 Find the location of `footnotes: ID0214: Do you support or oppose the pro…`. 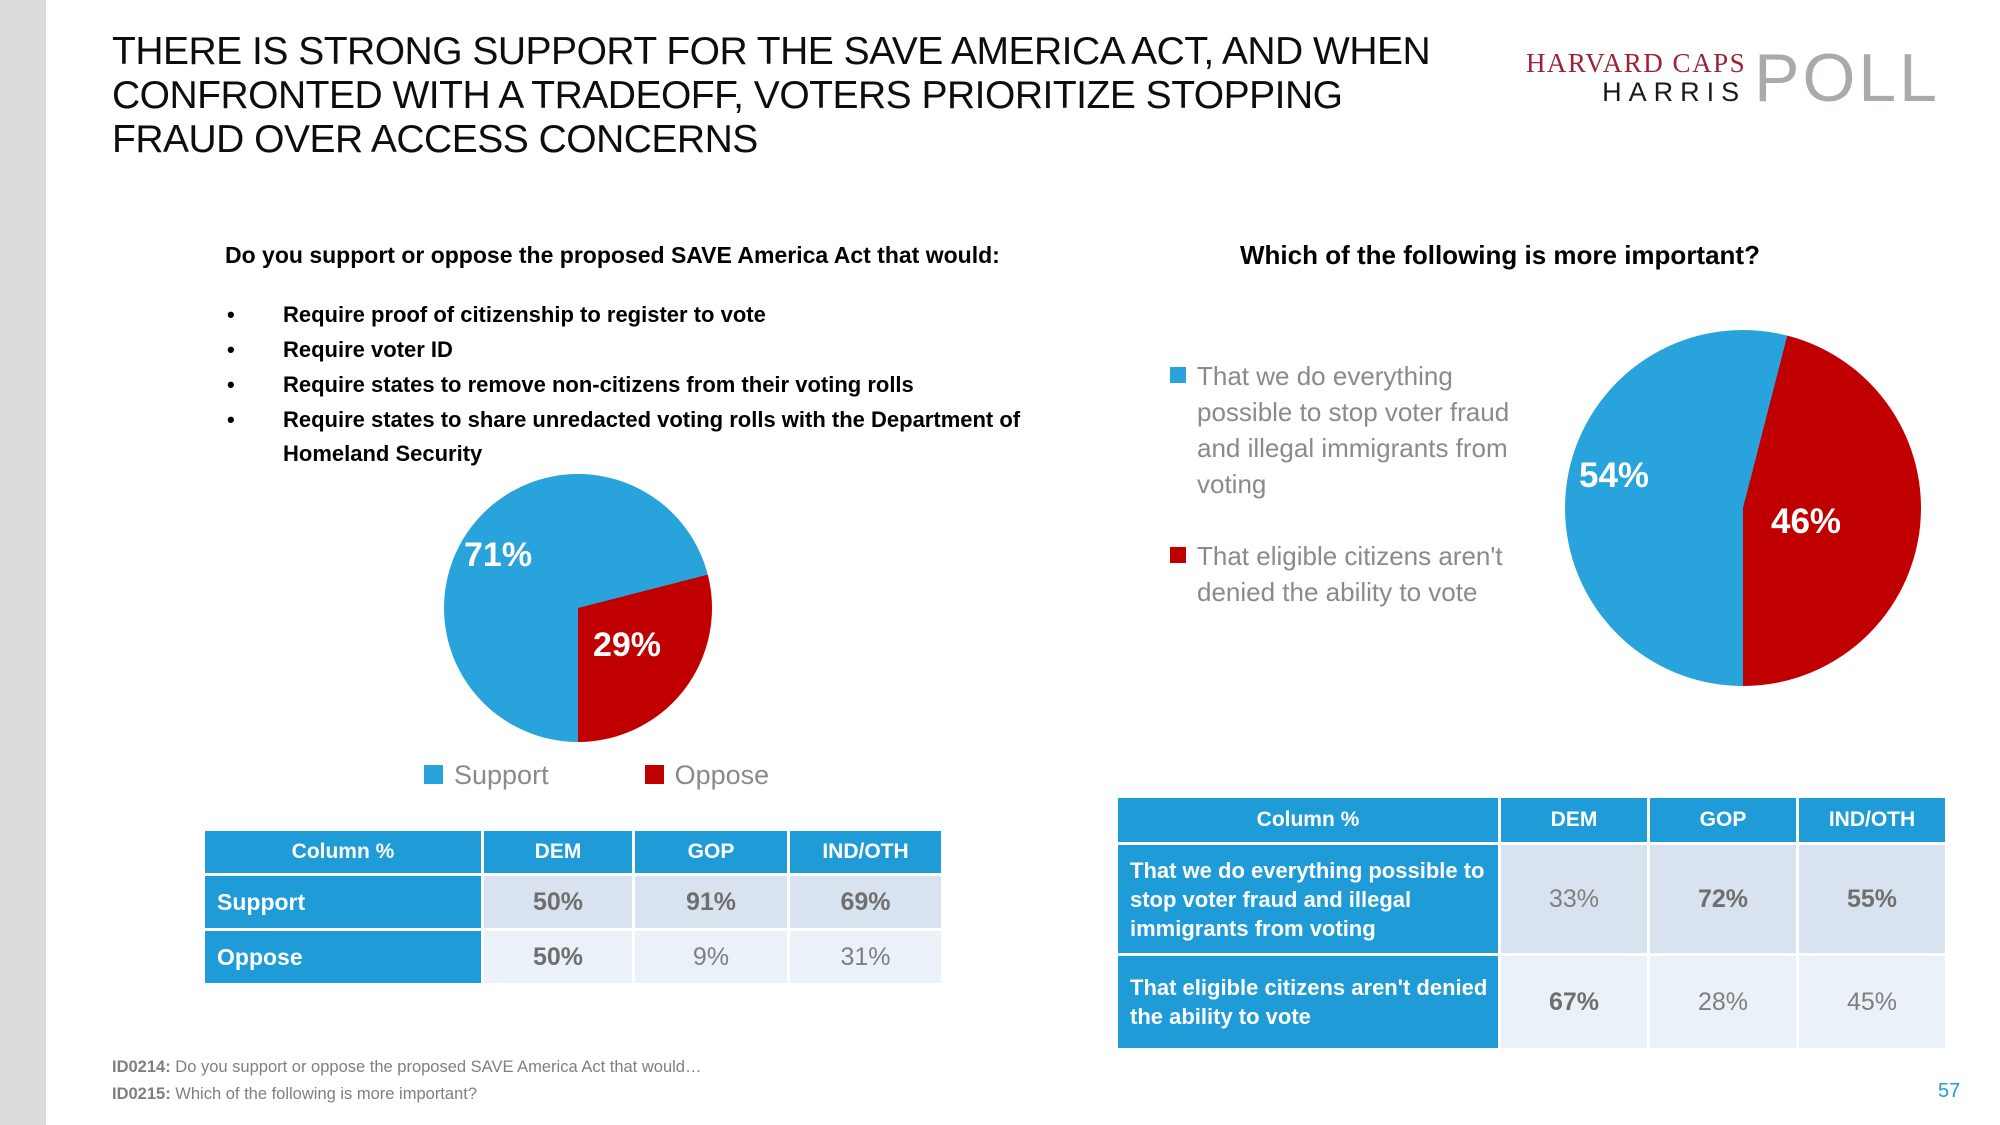

footnotes: ID0214: Do you support or oppose the pro… is located at coordinates (406, 1081).